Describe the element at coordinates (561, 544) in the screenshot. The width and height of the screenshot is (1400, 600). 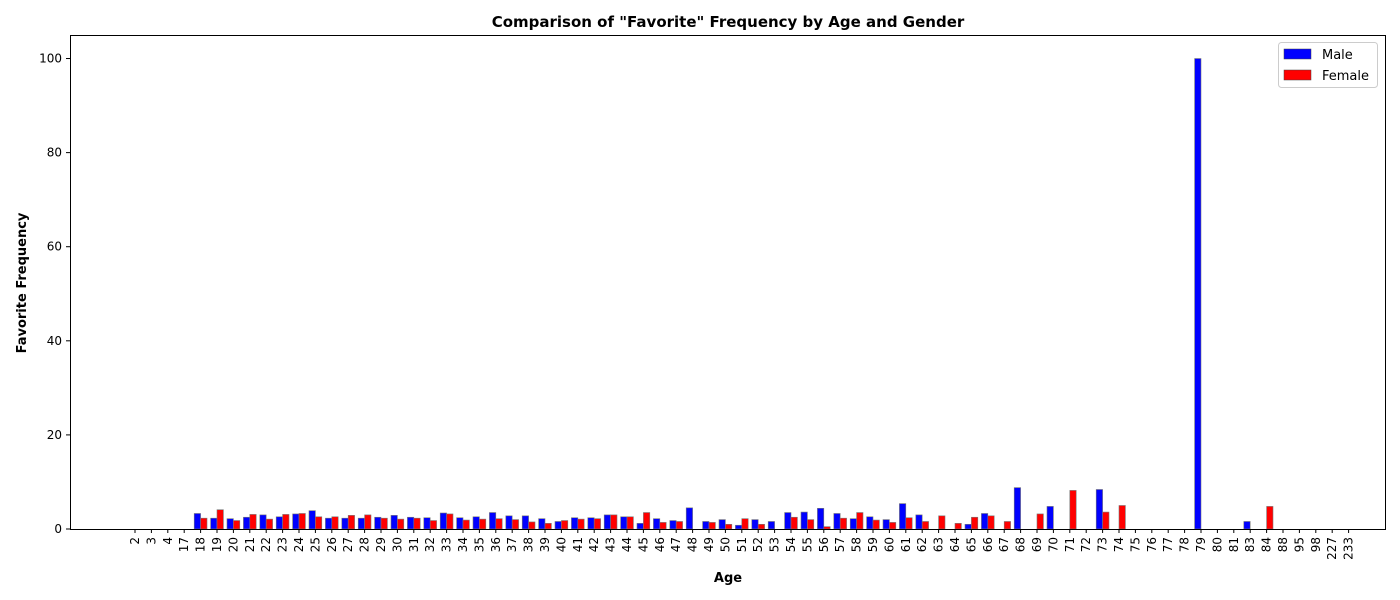
I see `x-tick-label: 40` at that location.